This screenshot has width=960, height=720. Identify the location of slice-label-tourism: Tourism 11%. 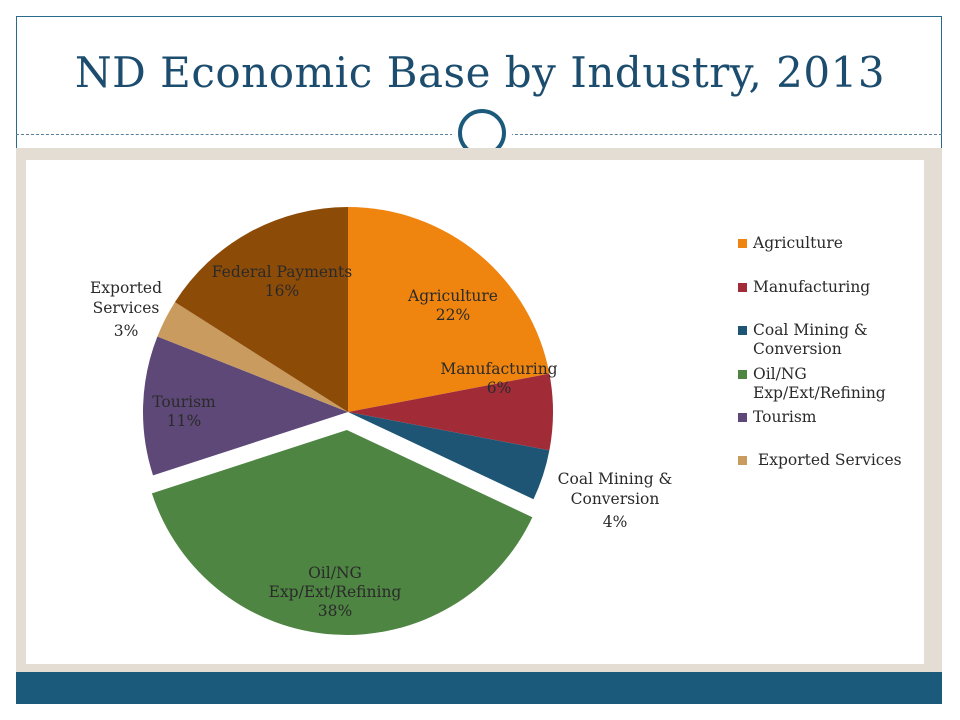
(184, 412).